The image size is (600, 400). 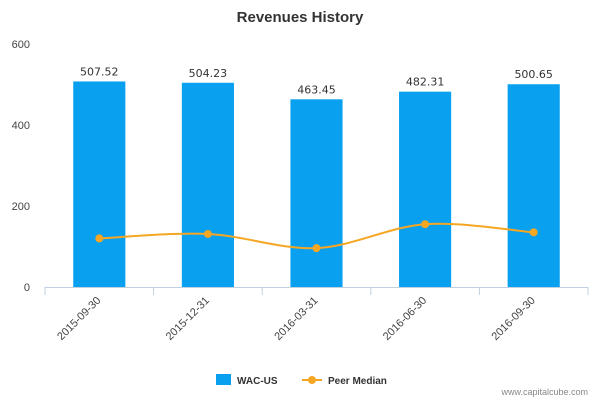 What do you see at coordinates (21, 207) in the screenshot?
I see `y-tick-label: 200` at bounding box center [21, 207].